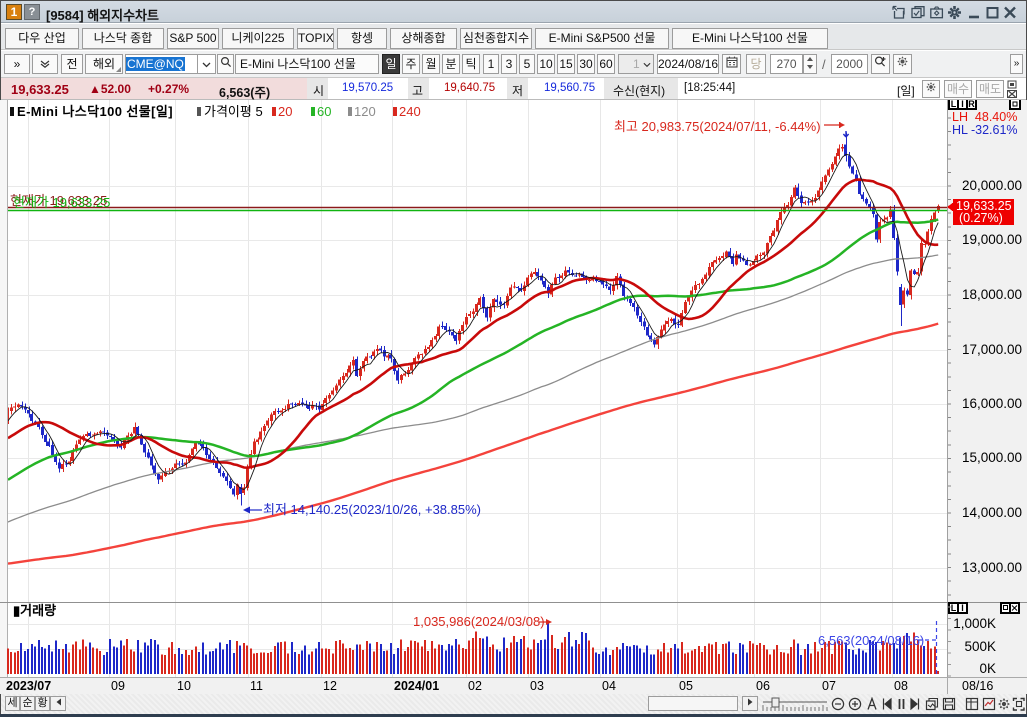 This screenshot has width=1027, height=717. What do you see at coordinates (977, 686) in the screenshot?
I see `svg-text: 08/16` at bounding box center [977, 686].